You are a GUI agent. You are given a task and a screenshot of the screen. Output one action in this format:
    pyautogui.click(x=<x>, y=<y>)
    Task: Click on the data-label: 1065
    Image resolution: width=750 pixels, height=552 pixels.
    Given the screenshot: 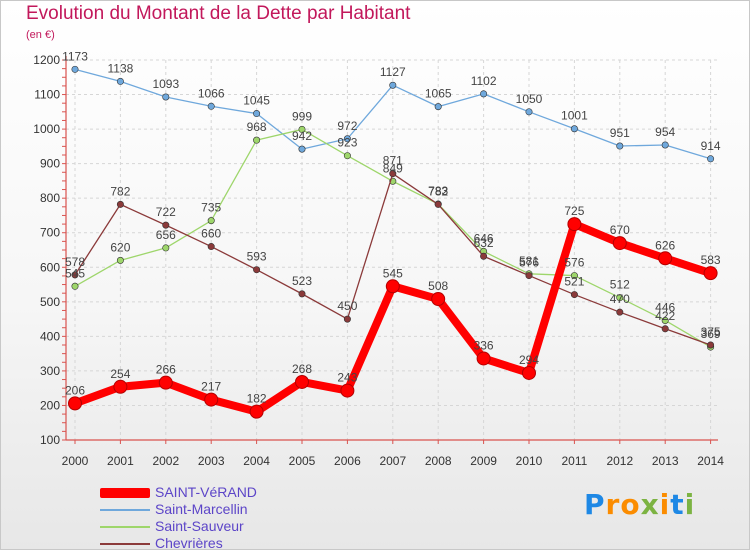 What is the action you would take?
    pyautogui.click(x=438, y=94)
    